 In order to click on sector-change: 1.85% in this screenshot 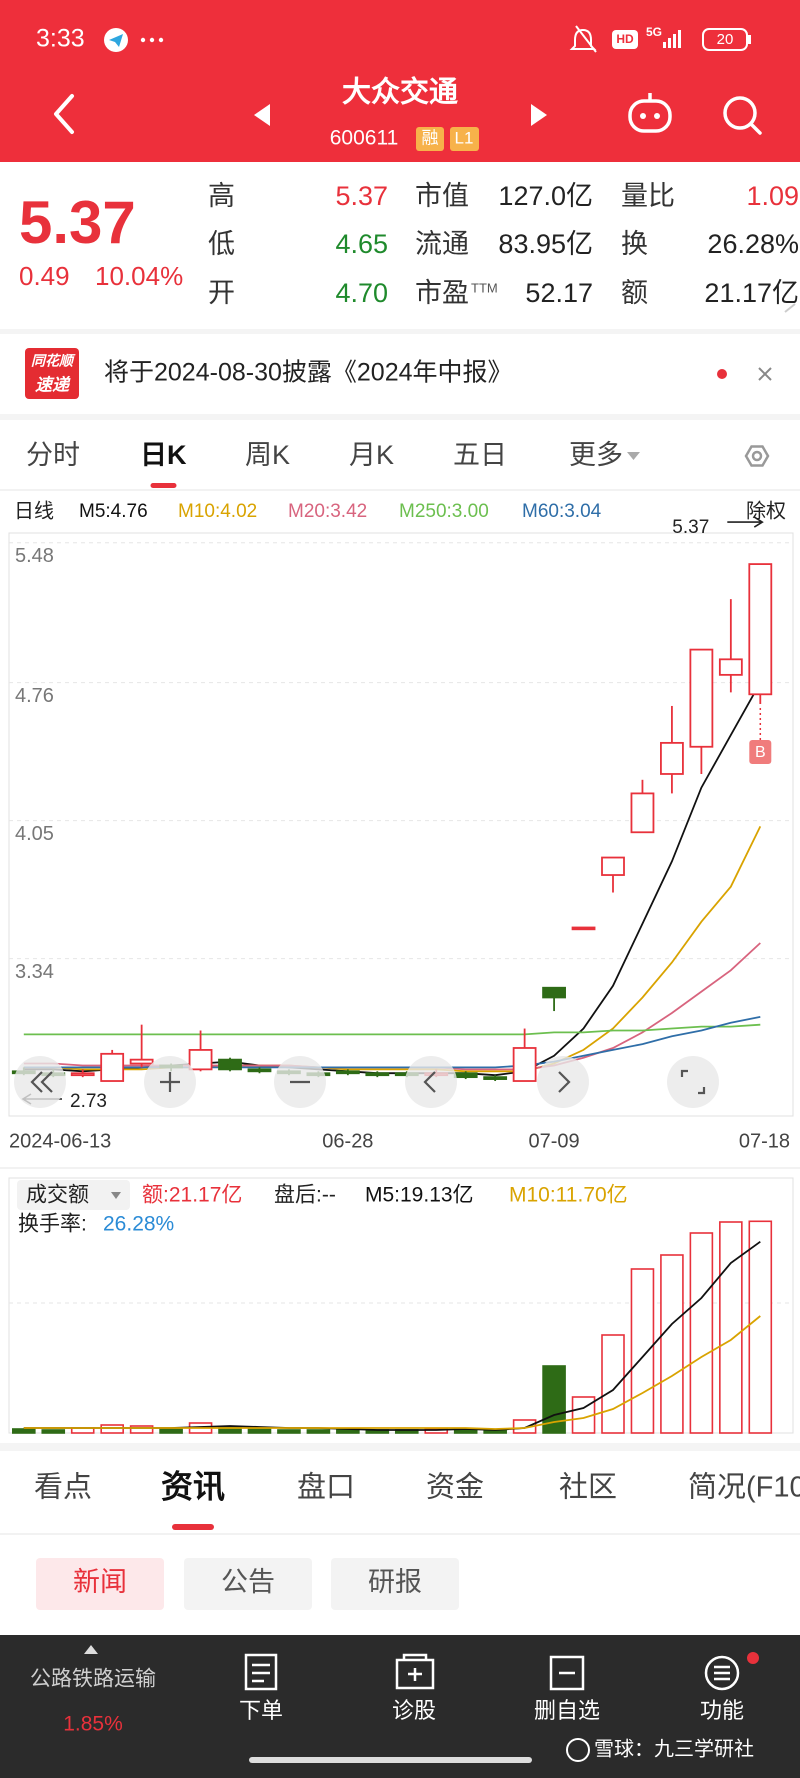, I will do `click(93, 1724)`.